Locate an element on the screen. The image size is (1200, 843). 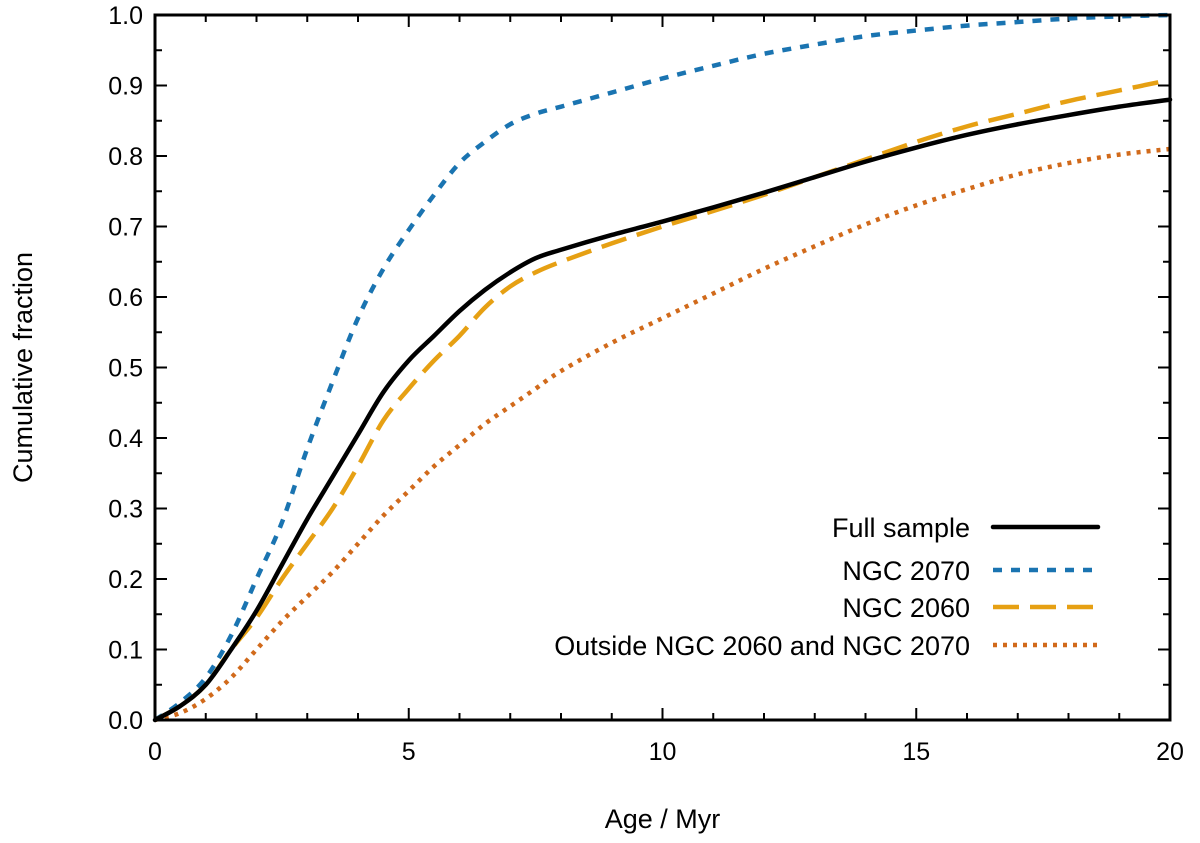
y-axis-label: Cumulative fraction is located at coordinates (23, 367).